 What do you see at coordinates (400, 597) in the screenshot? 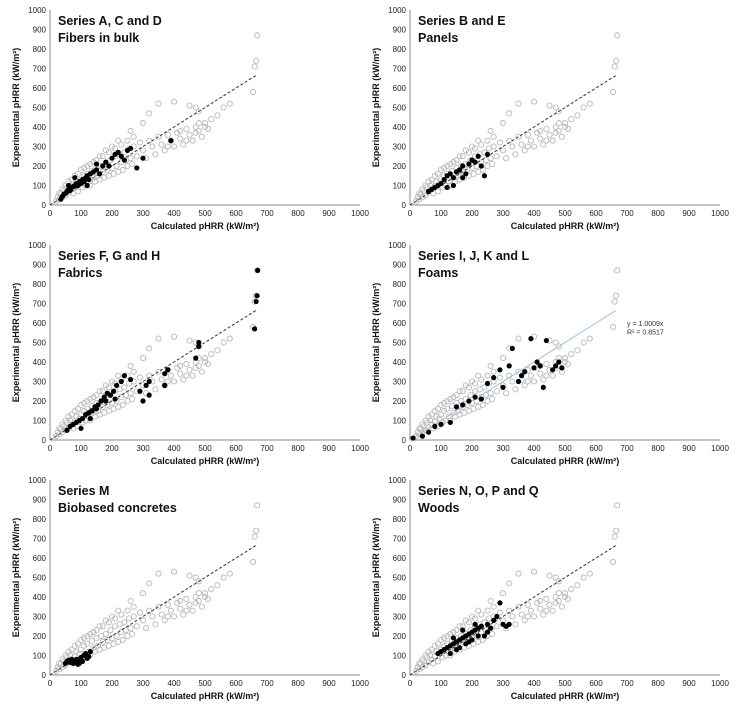
I see `y-tick-label: 400` at bounding box center [400, 597].